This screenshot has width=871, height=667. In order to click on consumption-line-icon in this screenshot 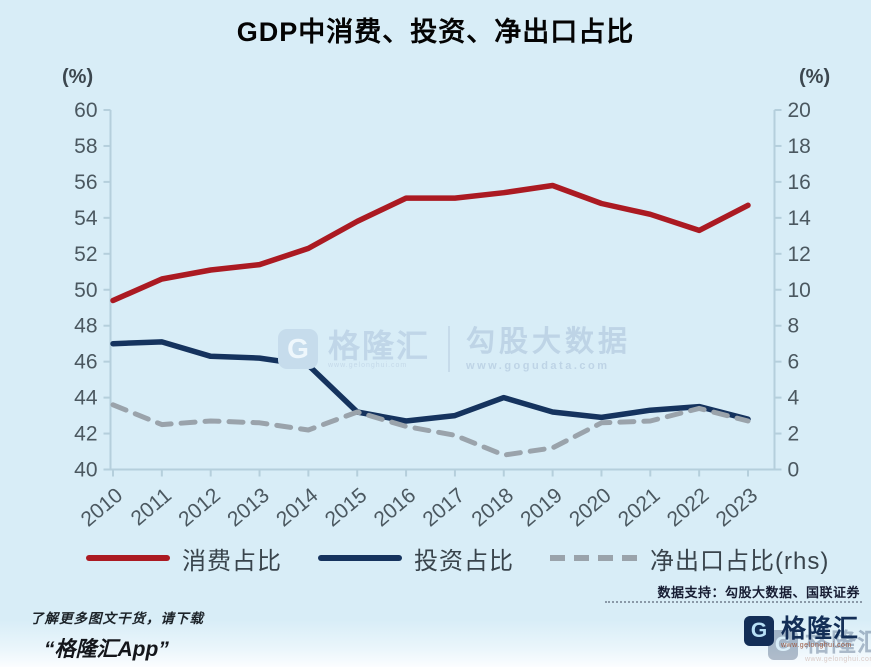, I will do `click(128, 558)`.